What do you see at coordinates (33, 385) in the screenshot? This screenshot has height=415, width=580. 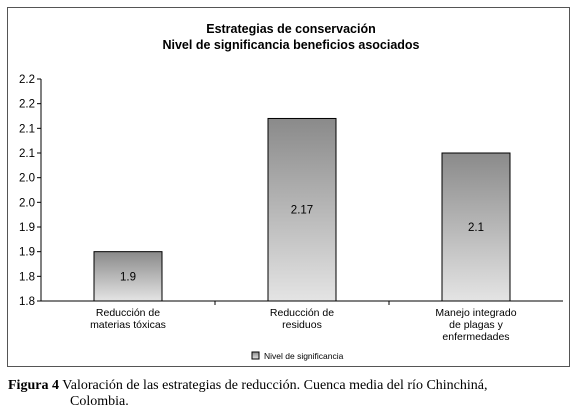 I see `caption-label: Figura 4` at bounding box center [33, 385].